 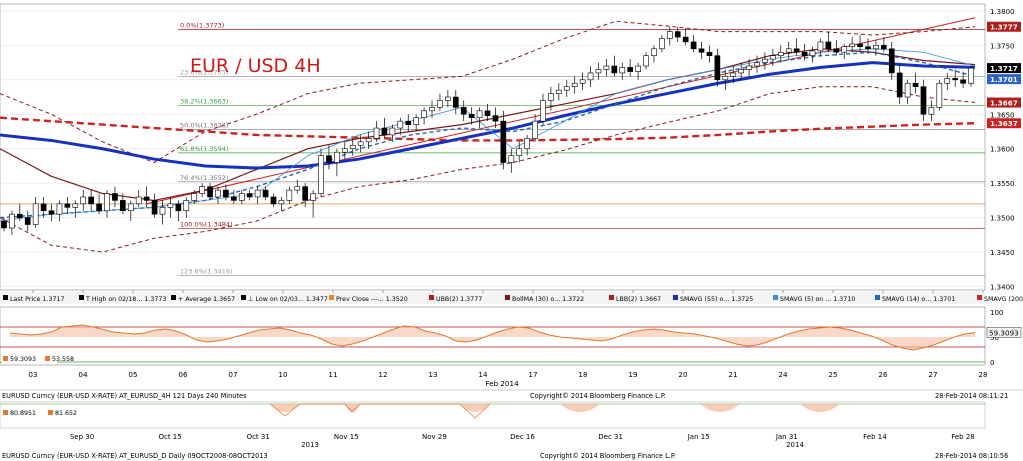 What do you see at coordinates (132, 374) in the screenshot?
I see `x-tick-label: 05` at bounding box center [132, 374].